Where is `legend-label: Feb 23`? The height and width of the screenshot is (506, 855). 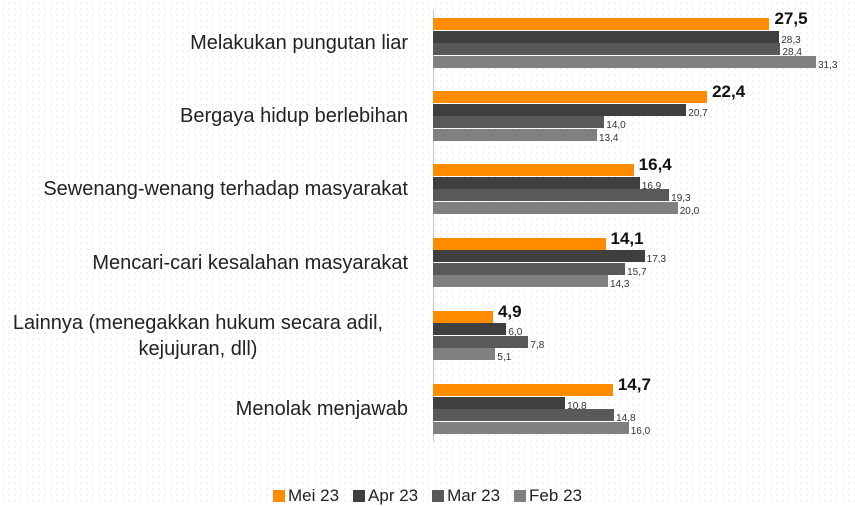
legend-label: Feb 23 is located at coordinates (555, 495).